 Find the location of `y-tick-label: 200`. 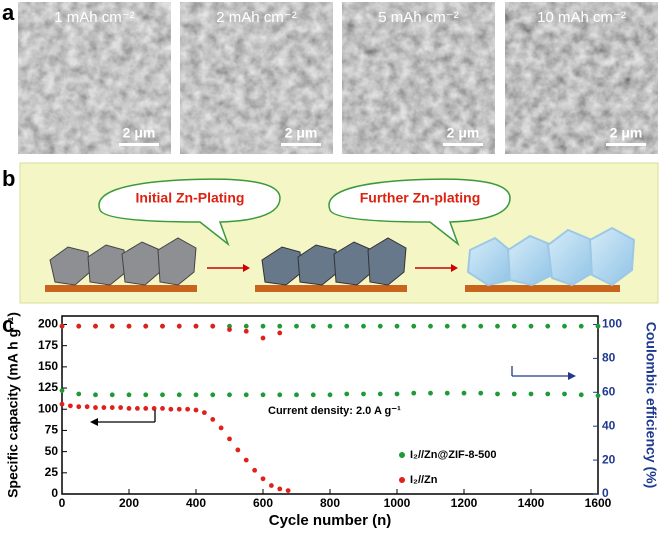

y-tick-label: 200 is located at coordinates (48, 324).